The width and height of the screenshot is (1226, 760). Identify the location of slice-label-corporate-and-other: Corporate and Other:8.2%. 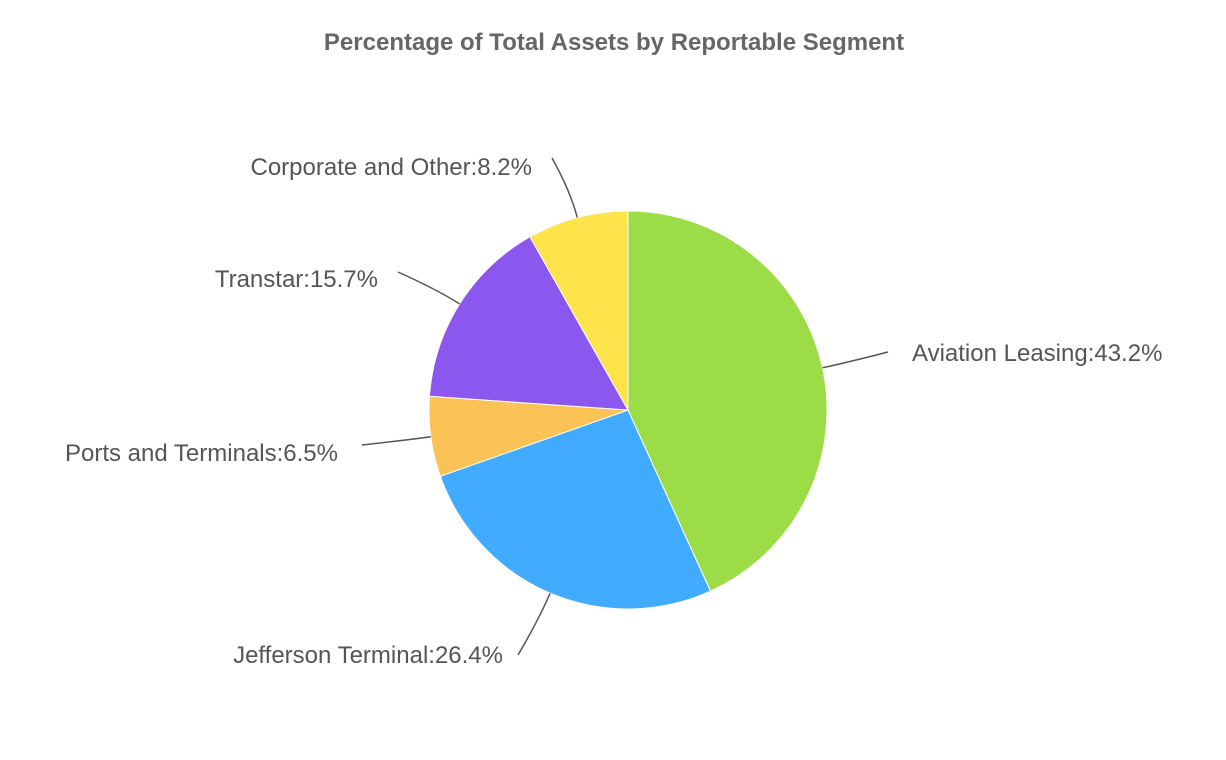
(392, 167).